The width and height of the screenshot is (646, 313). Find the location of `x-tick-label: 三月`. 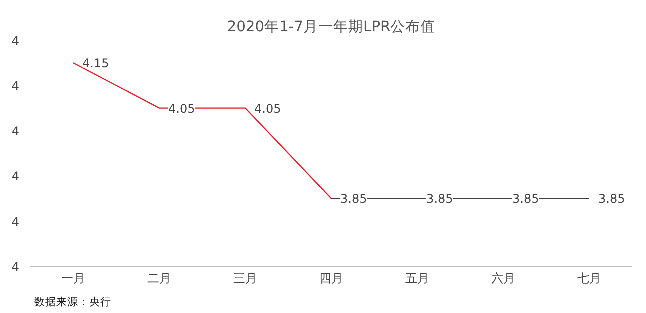

x-tick-label: 三月 is located at coordinates (246, 279).